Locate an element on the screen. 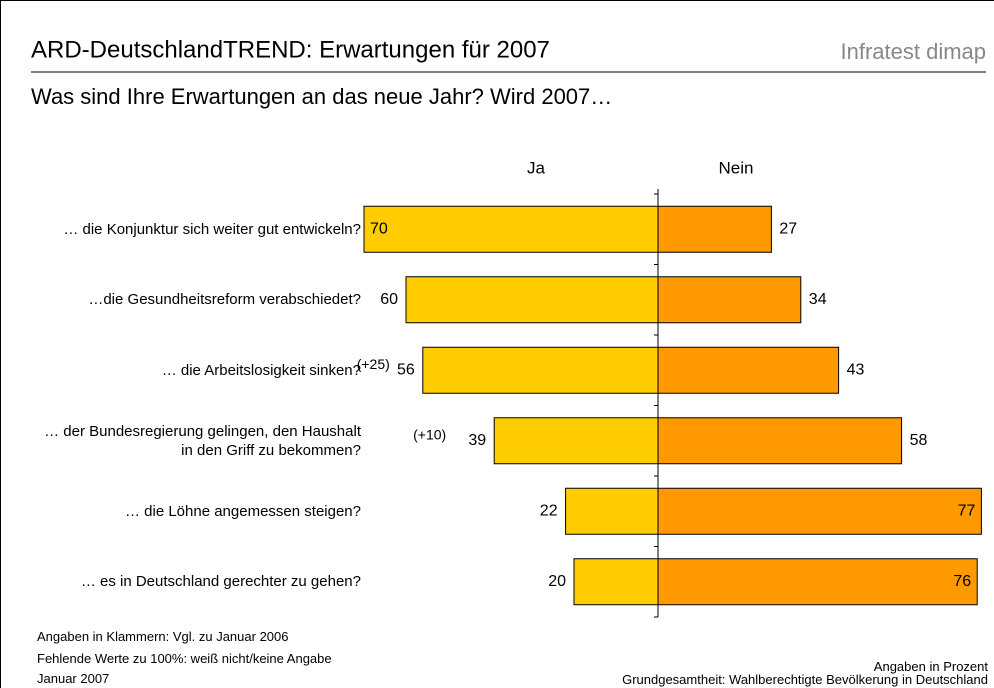 The image size is (994, 688). value-note: (+10) is located at coordinates (429, 434).